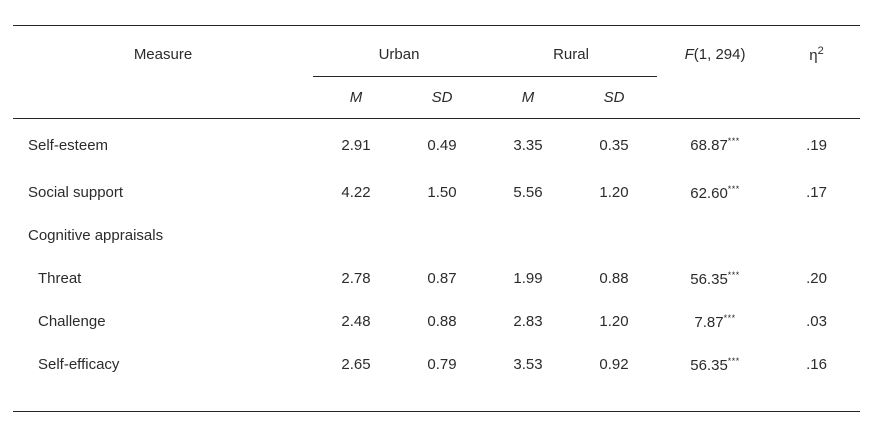 This screenshot has width=884, height=437. Describe the element at coordinates (442, 145) in the screenshot. I see `urban-sd-value: 0.49` at that location.